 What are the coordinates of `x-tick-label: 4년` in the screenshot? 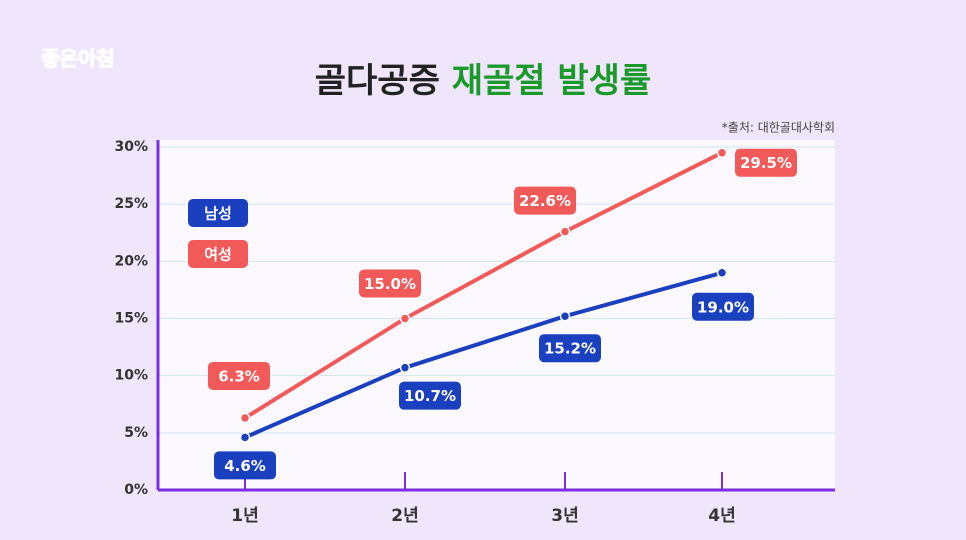 It's located at (721, 516).